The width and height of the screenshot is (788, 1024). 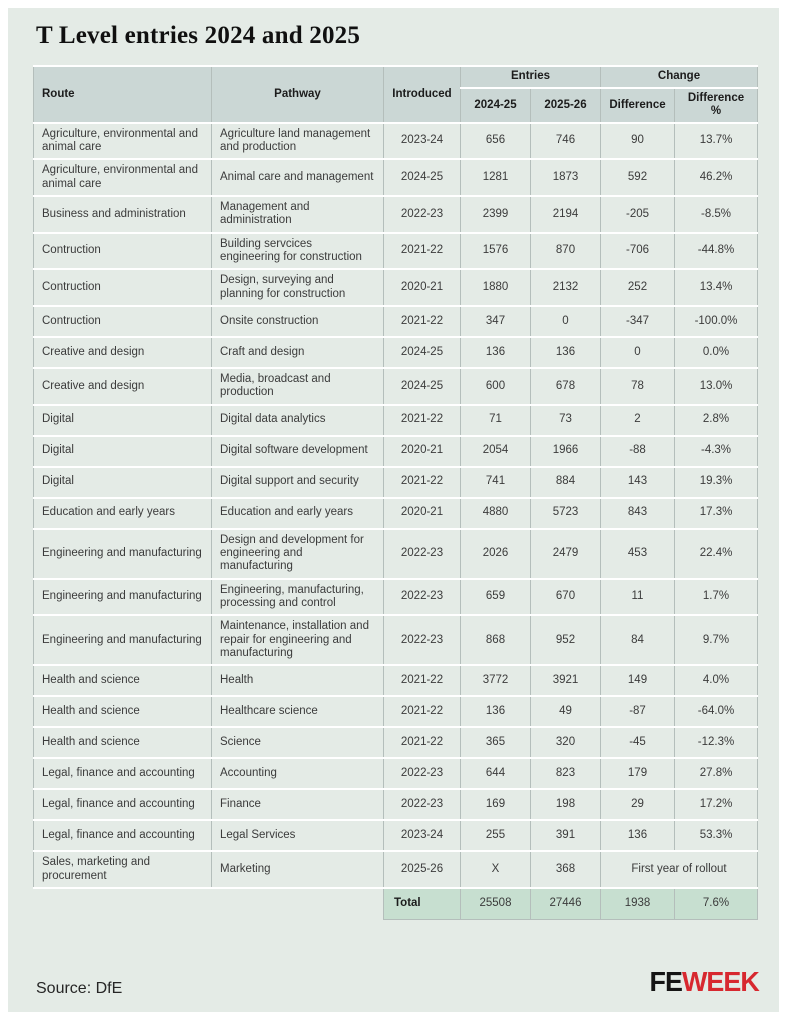 I want to click on difference-cell: 29, so click(x=637, y=805).